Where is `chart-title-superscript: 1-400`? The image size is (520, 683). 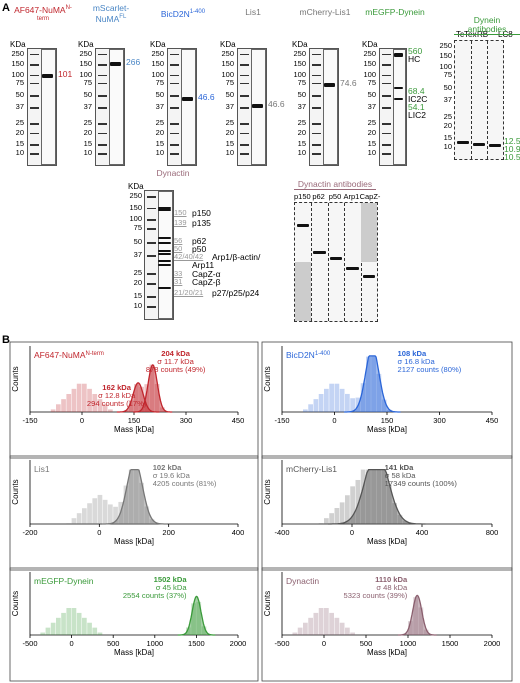
chart-title-superscript: 1-400 is located at coordinates (323, 354).